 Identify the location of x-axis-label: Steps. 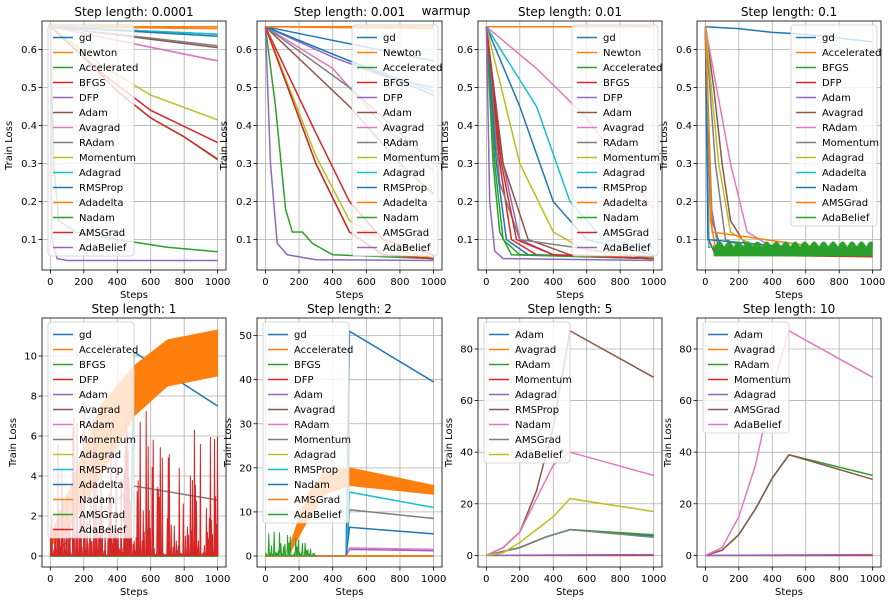
(350, 295).